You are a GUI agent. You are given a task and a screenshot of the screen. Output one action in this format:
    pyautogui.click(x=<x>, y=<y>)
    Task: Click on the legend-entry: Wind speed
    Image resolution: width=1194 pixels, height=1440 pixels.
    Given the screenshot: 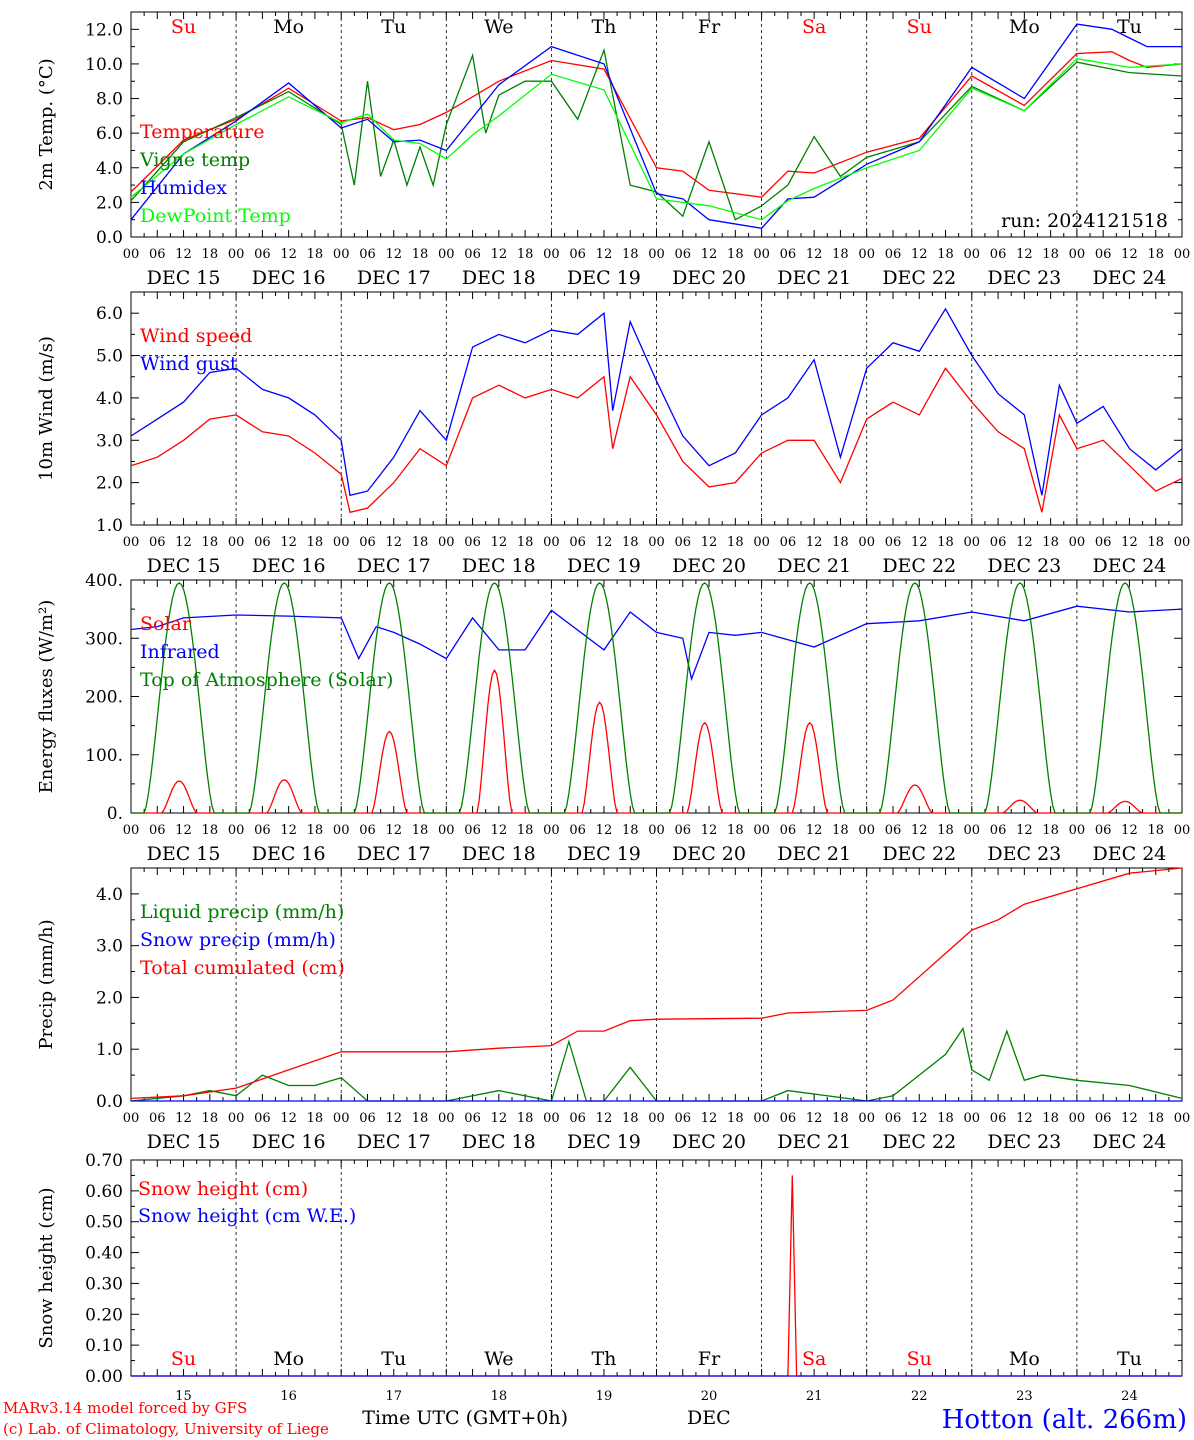 What is the action you would take?
    pyautogui.click(x=196, y=336)
    